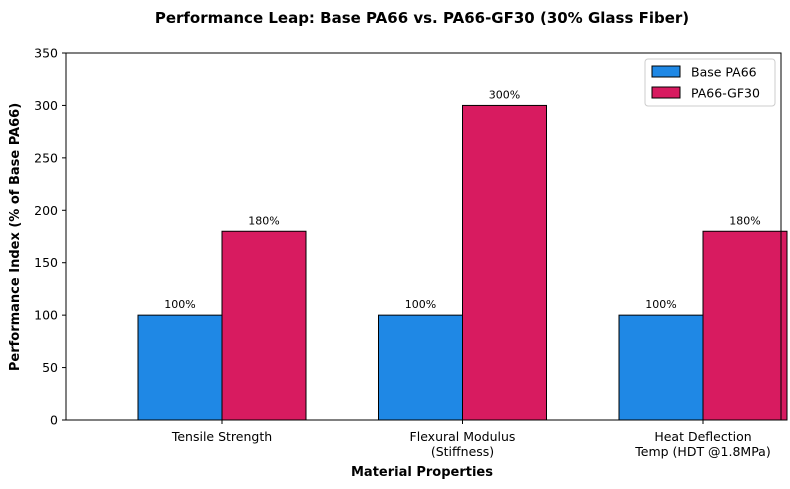  Describe the element at coordinates (46, 157) in the screenshot. I see `y-tick-label: 250` at that location.